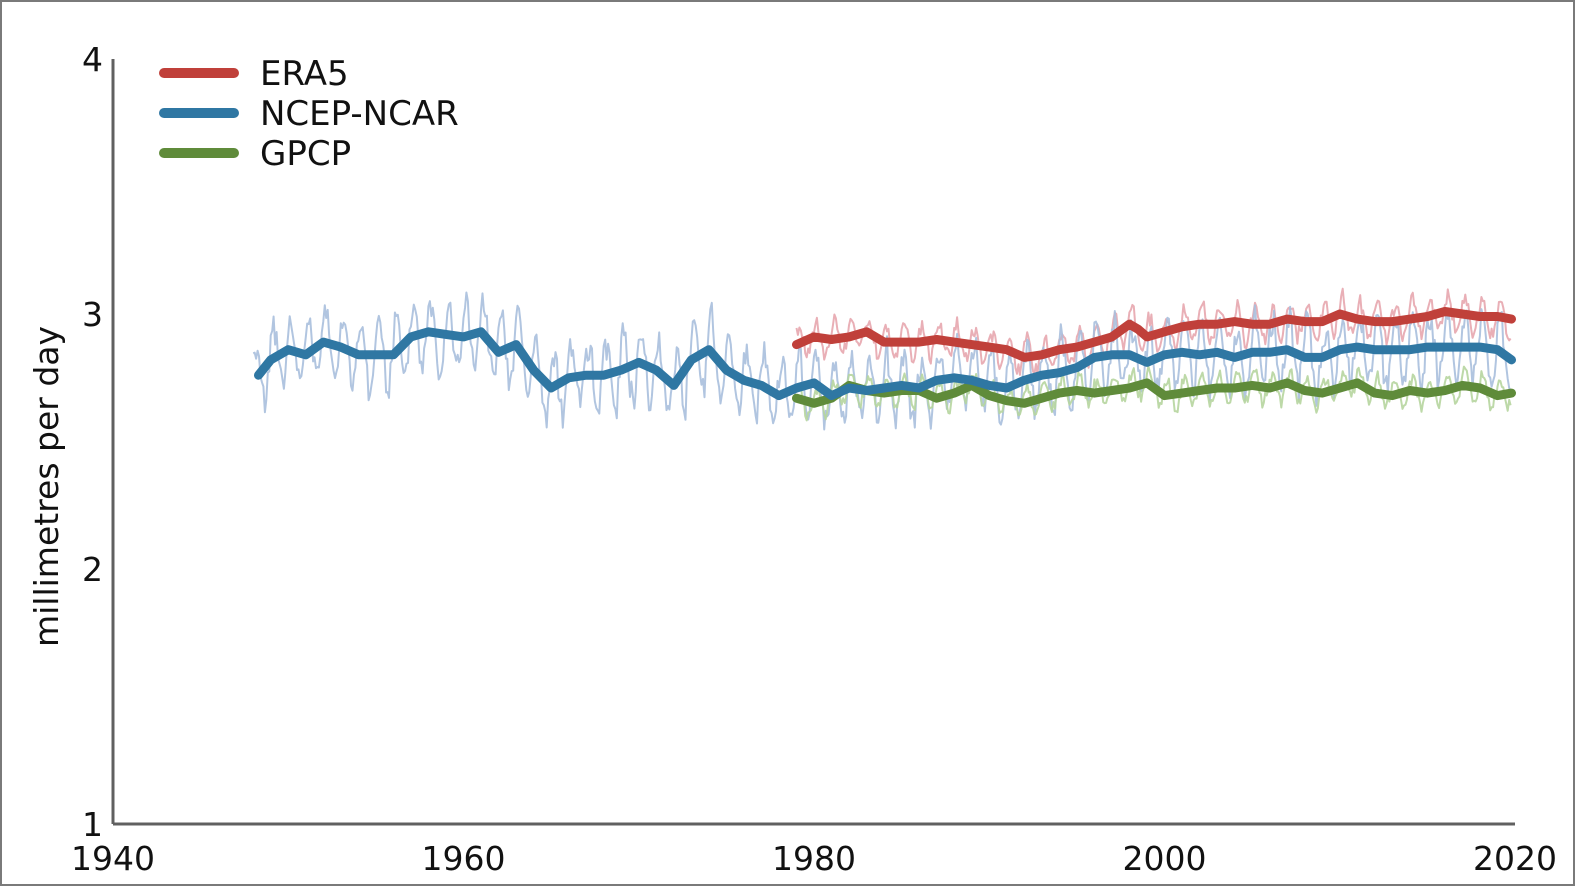  What do you see at coordinates (304, 74) in the screenshot?
I see `legend-label-era5: ERA5` at bounding box center [304, 74].